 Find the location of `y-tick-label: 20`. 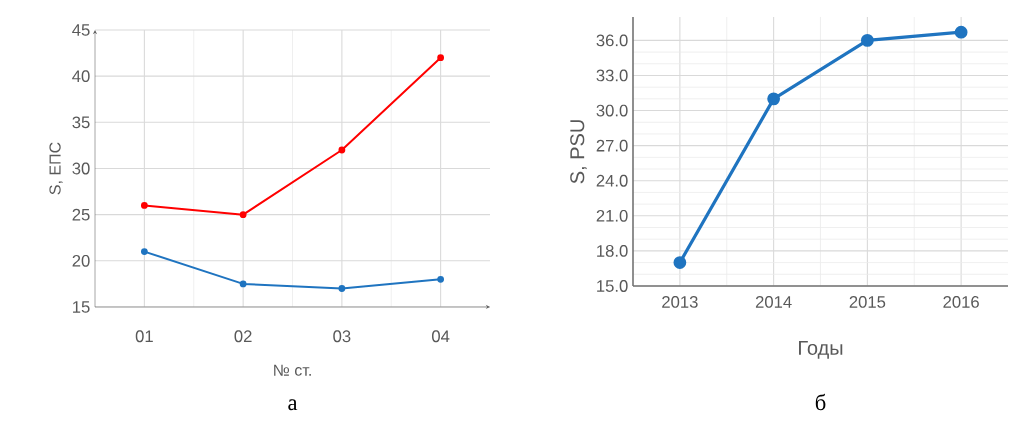

y-tick-label: 20 is located at coordinates (81, 260).